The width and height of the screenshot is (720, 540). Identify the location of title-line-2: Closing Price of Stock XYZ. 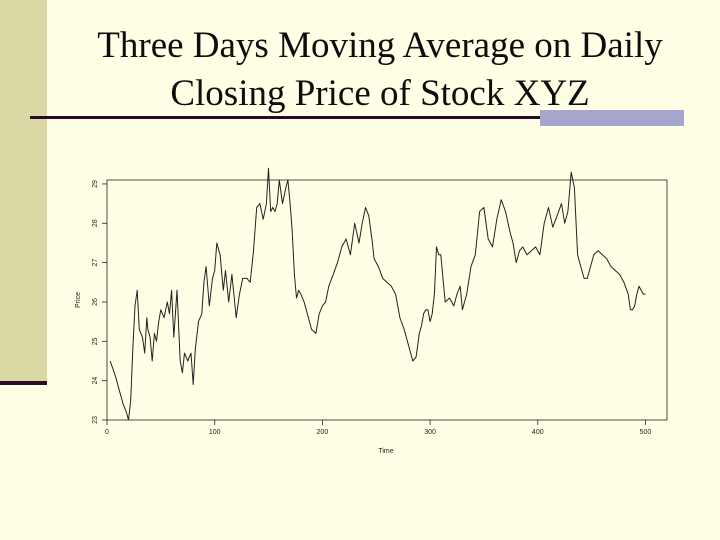
(380, 93).